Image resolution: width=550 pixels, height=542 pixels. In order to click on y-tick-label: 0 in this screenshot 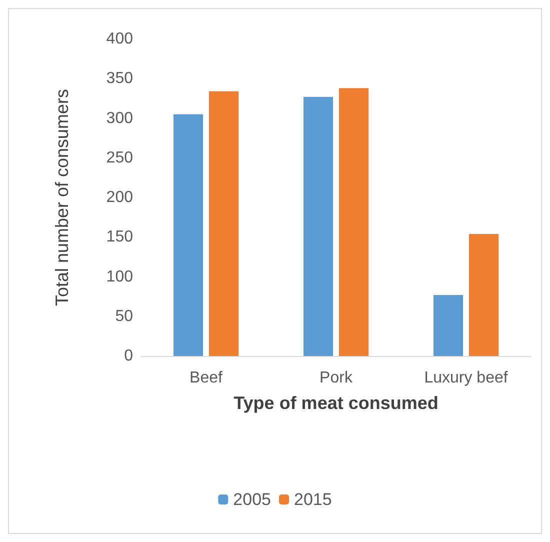, I will do `click(129, 356)`.